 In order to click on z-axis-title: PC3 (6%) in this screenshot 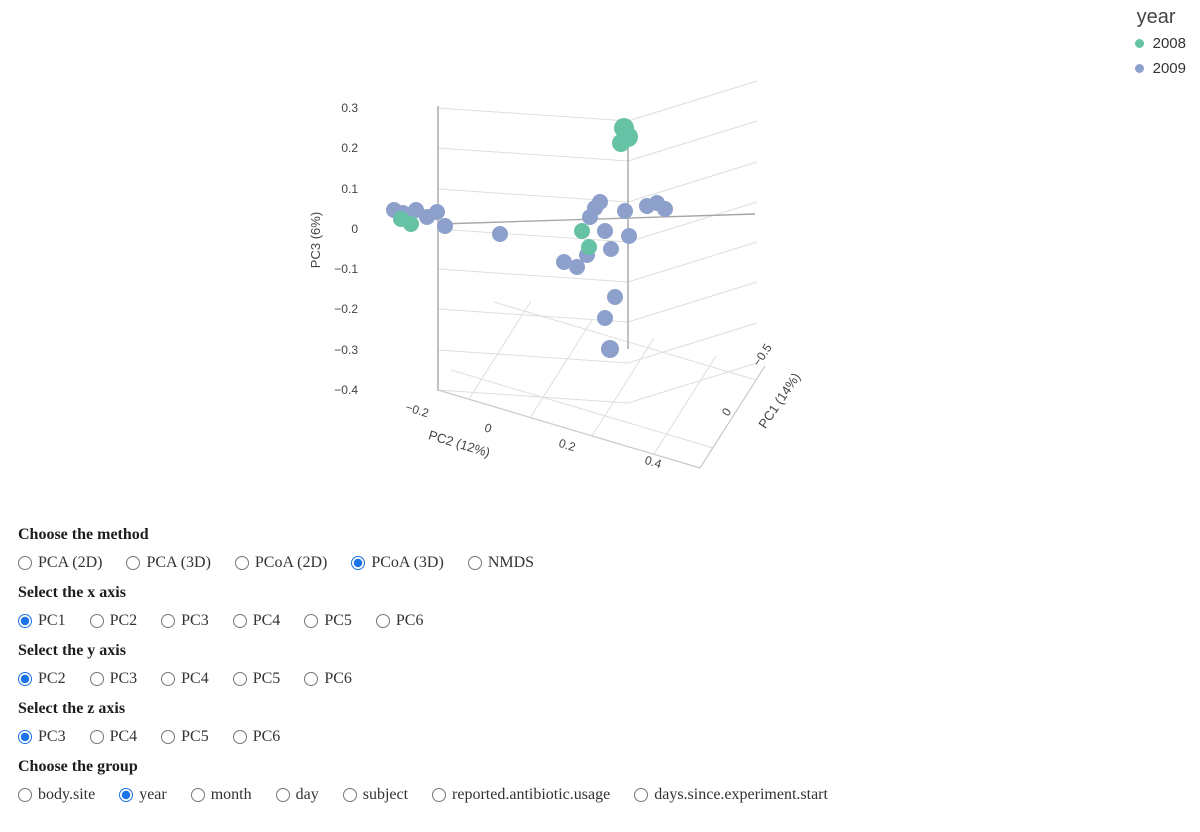, I will do `click(315, 240)`.